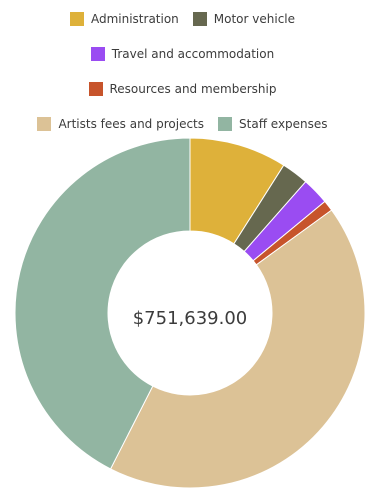 The height and width of the screenshot is (491, 365). I want to click on legend-row-2: Travel and accommodation, so click(182, 53).